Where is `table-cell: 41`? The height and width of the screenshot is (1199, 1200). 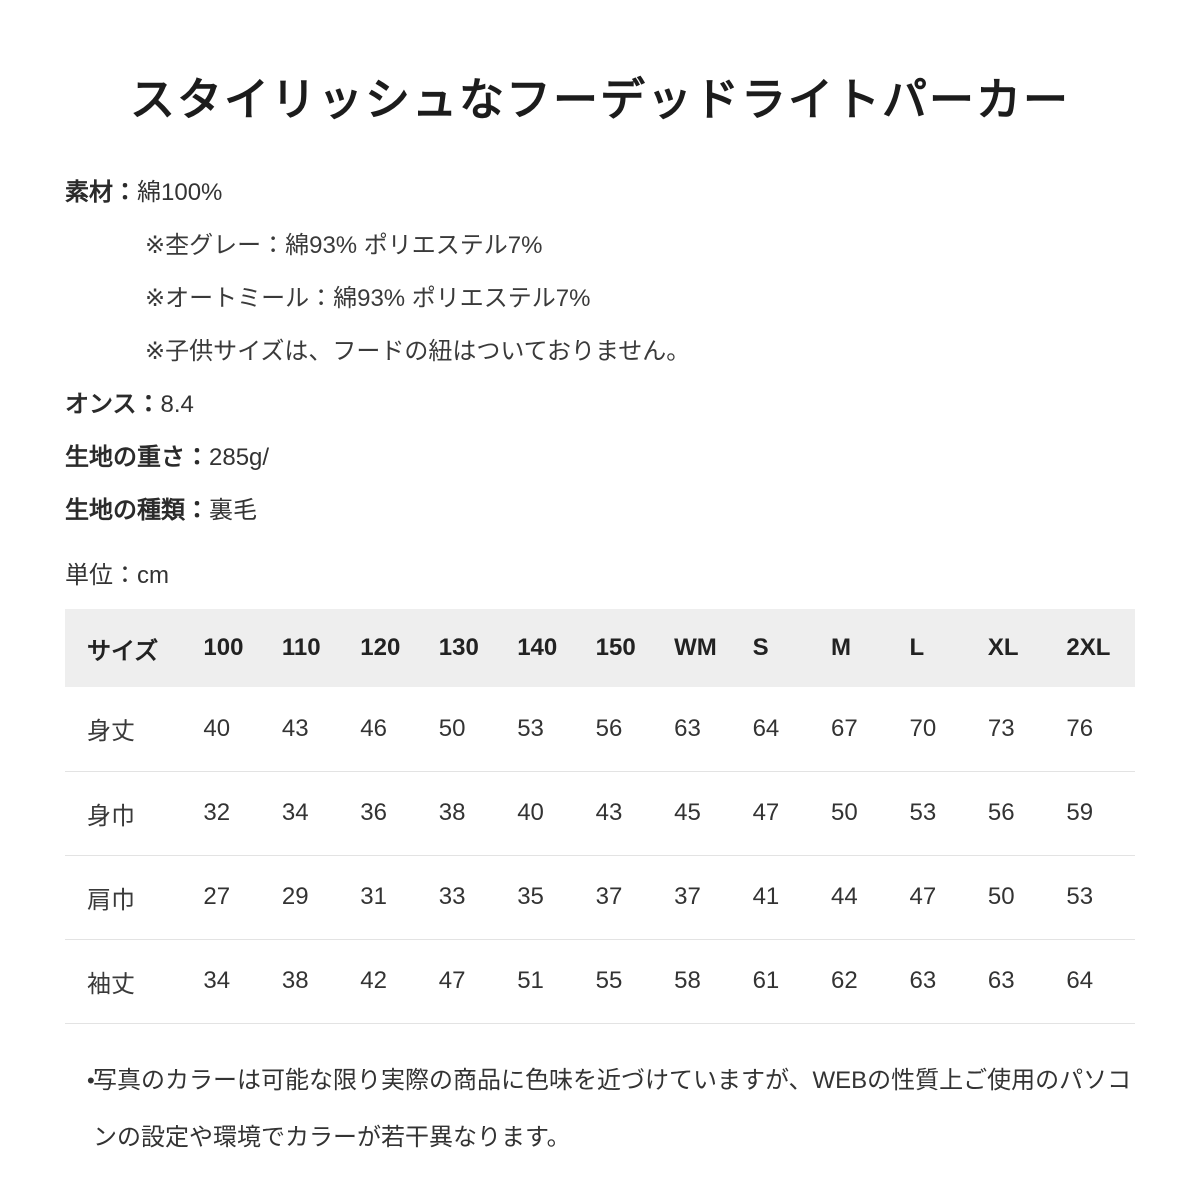
table-cell: 41 is located at coordinates (782, 897).